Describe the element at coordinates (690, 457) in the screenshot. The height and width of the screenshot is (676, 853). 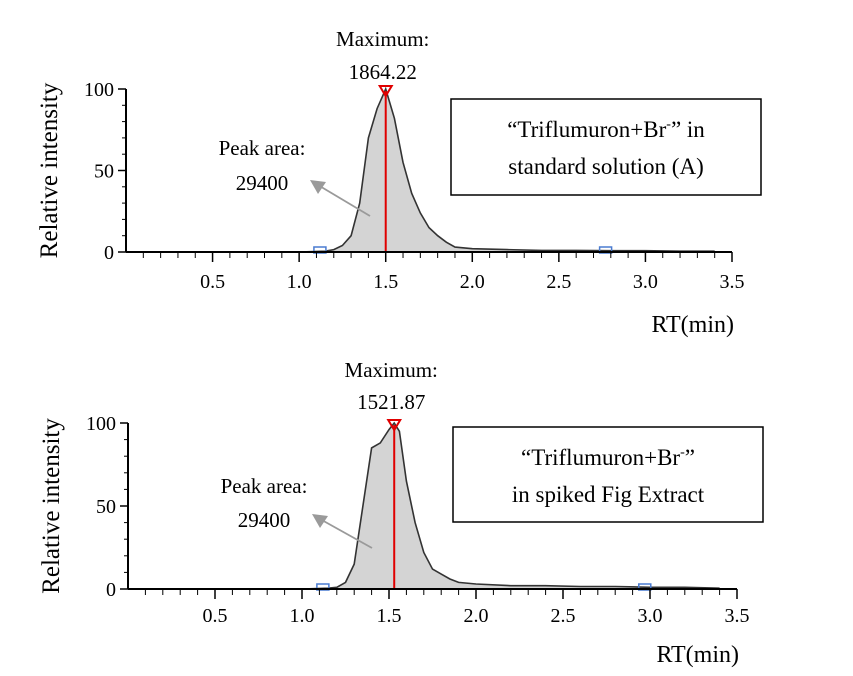
I see `legend-text-tail: ”` at that location.